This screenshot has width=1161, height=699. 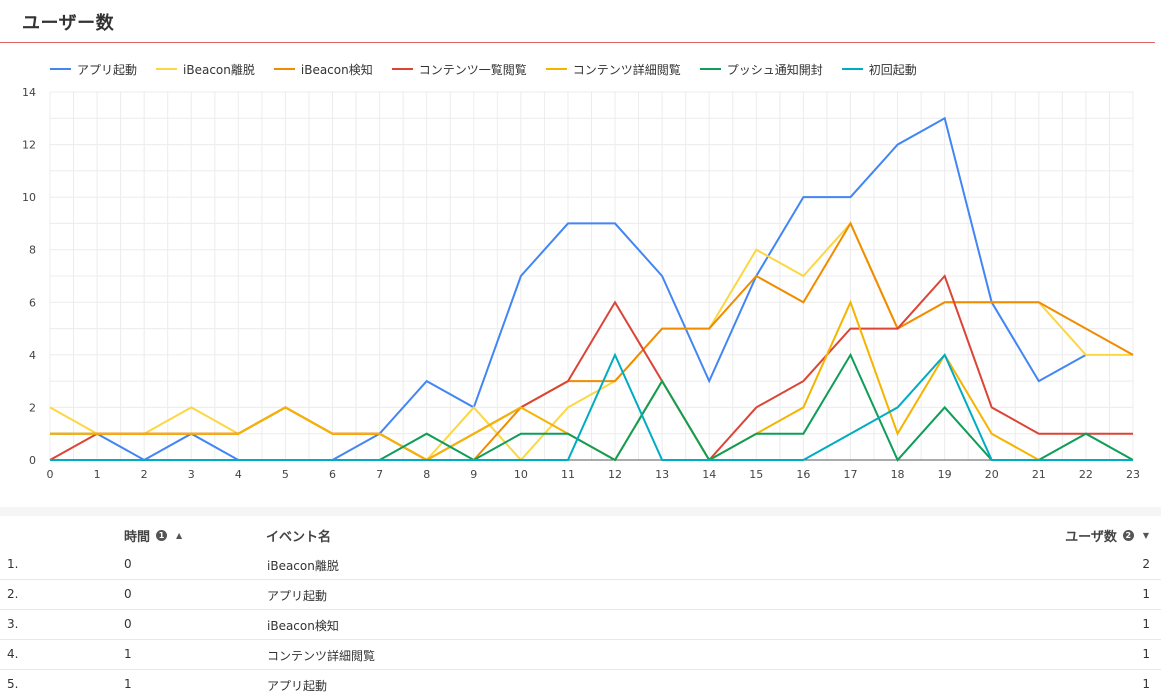 I want to click on column-header-event: イベント名, so click(x=298, y=535).